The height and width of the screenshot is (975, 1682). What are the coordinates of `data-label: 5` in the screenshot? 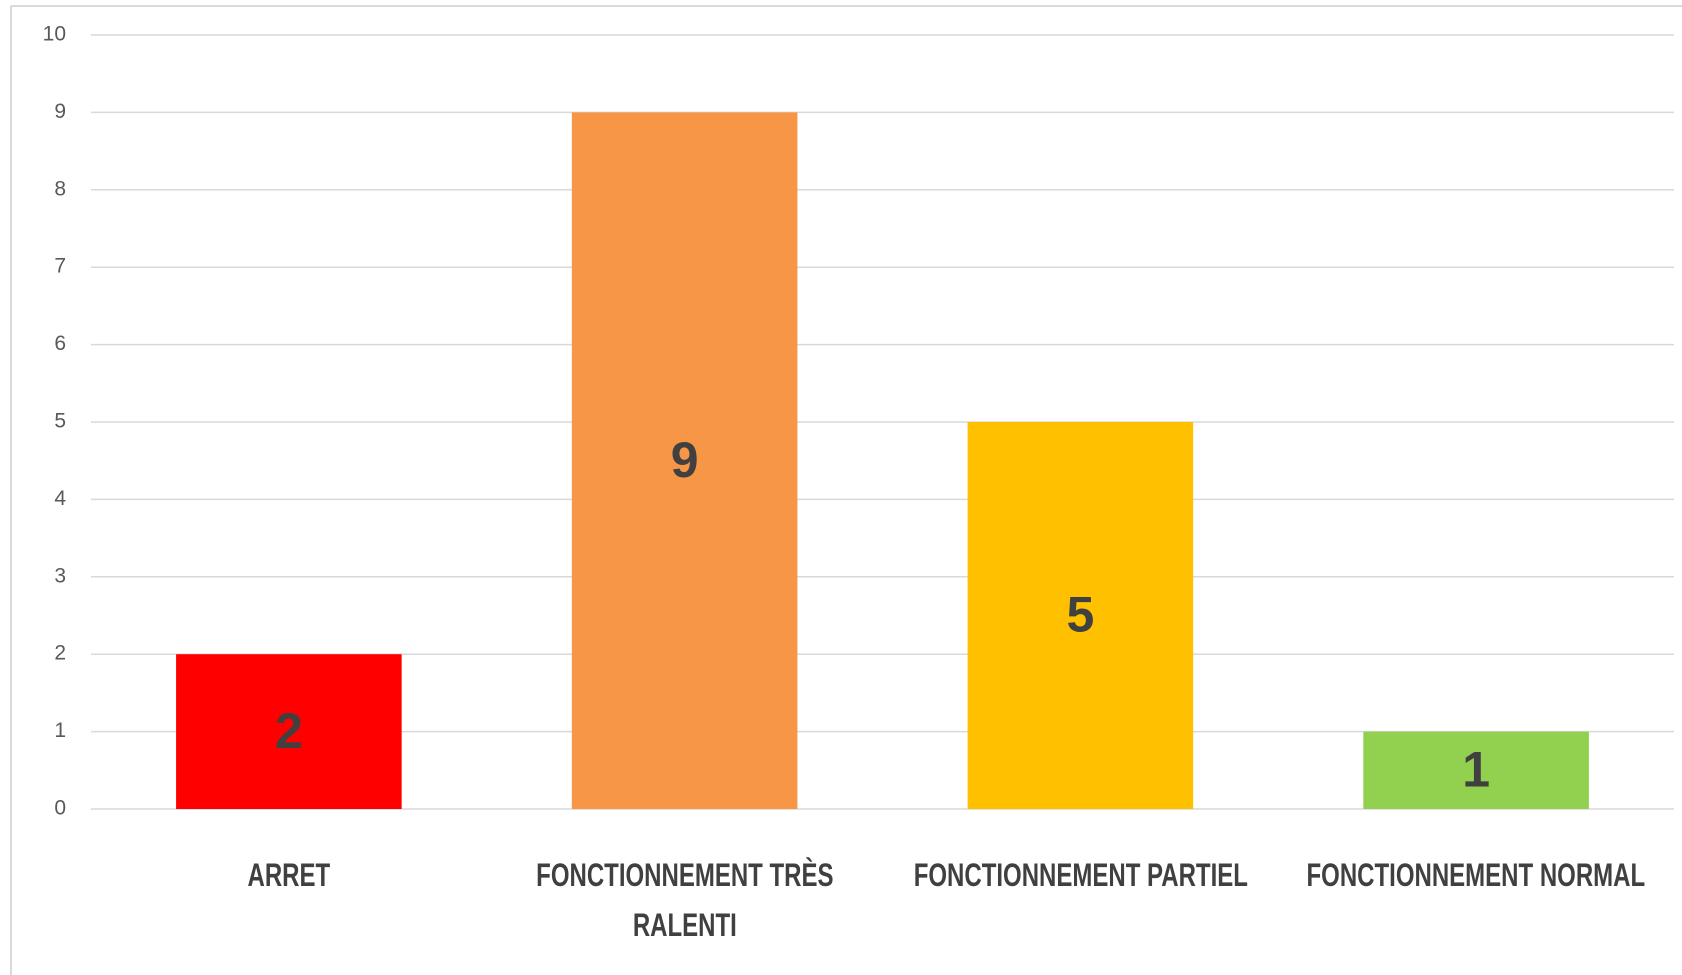 It's located at (1080, 615).